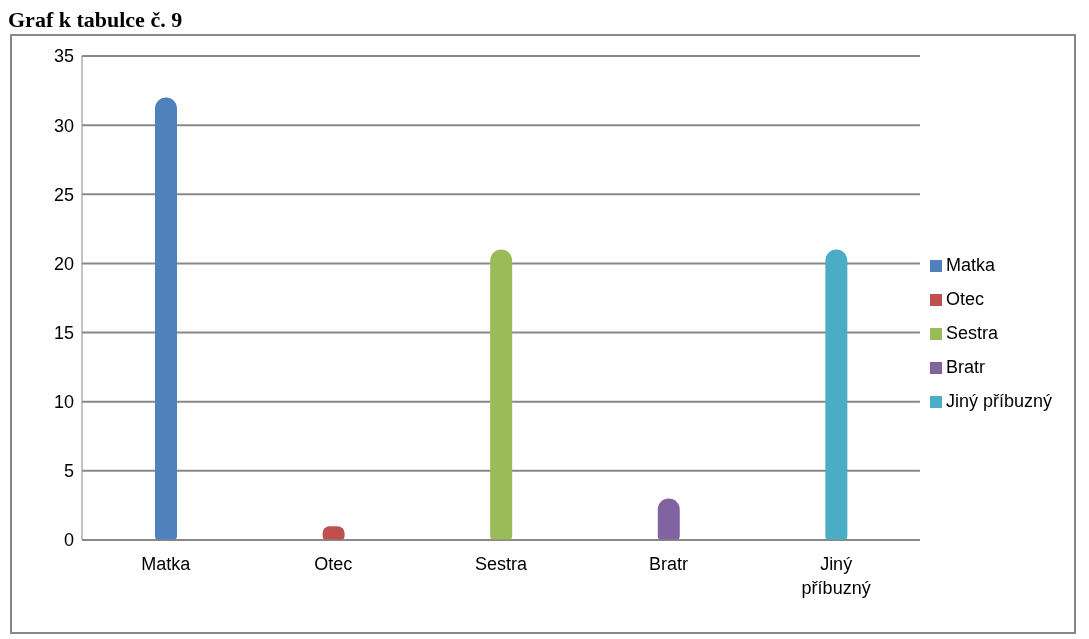  Describe the element at coordinates (63, 194) in the screenshot. I see `y-tick-label: 25` at that location.